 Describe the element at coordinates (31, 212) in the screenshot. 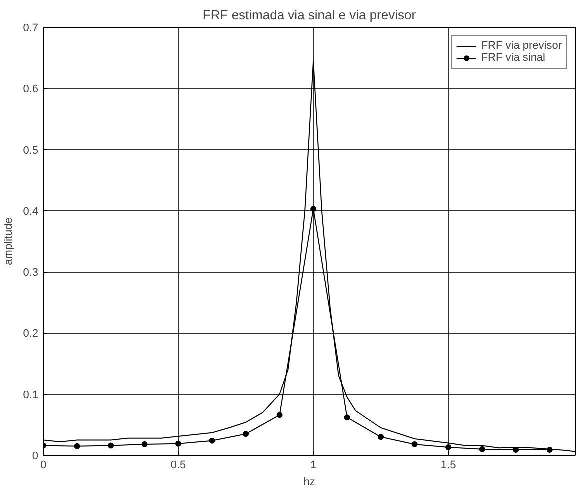

I see `y-tick-label: 0.4` at that location.